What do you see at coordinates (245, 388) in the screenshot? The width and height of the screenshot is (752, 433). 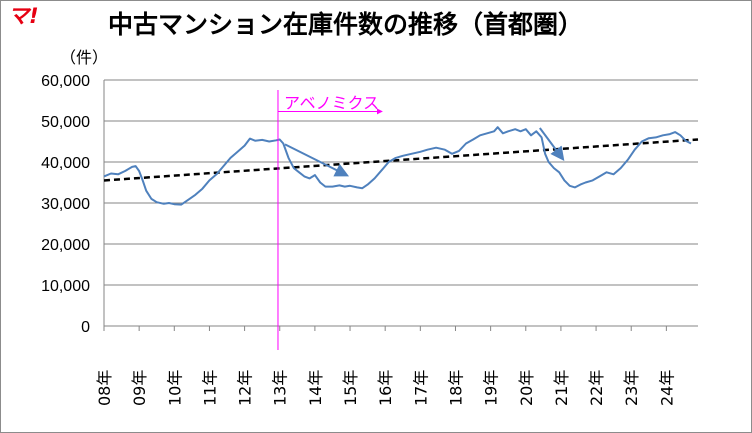 I see `x-tick-label: 12年` at bounding box center [245, 388].